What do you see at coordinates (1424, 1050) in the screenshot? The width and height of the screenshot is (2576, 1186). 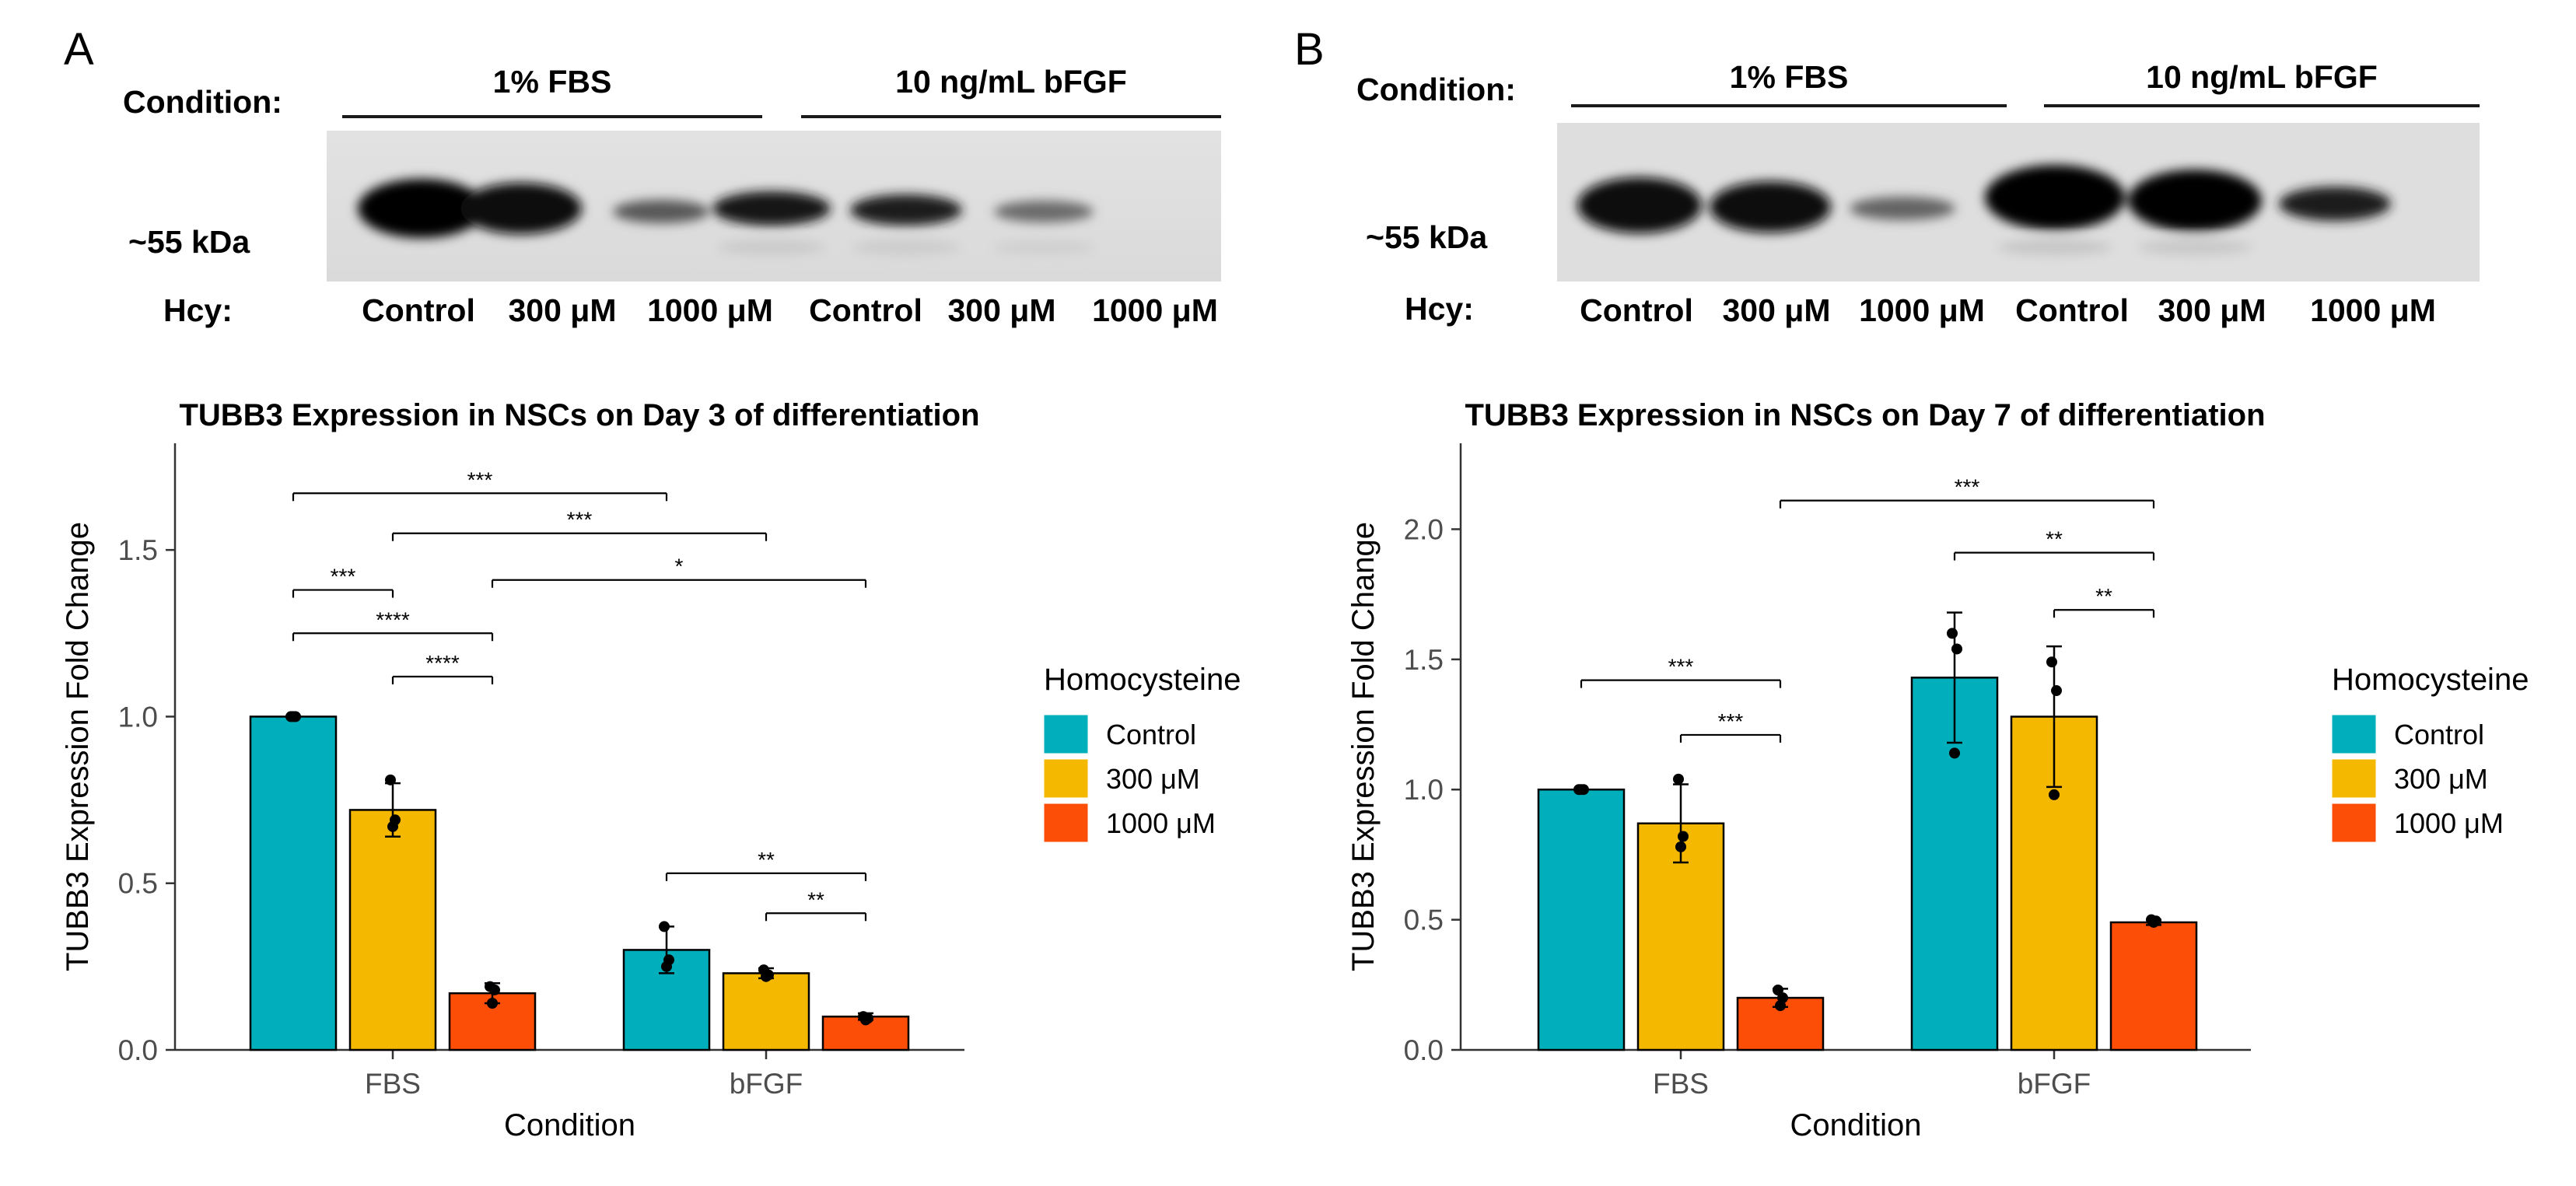 I see `y-tick-label: 0.0` at bounding box center [1424, 1050].